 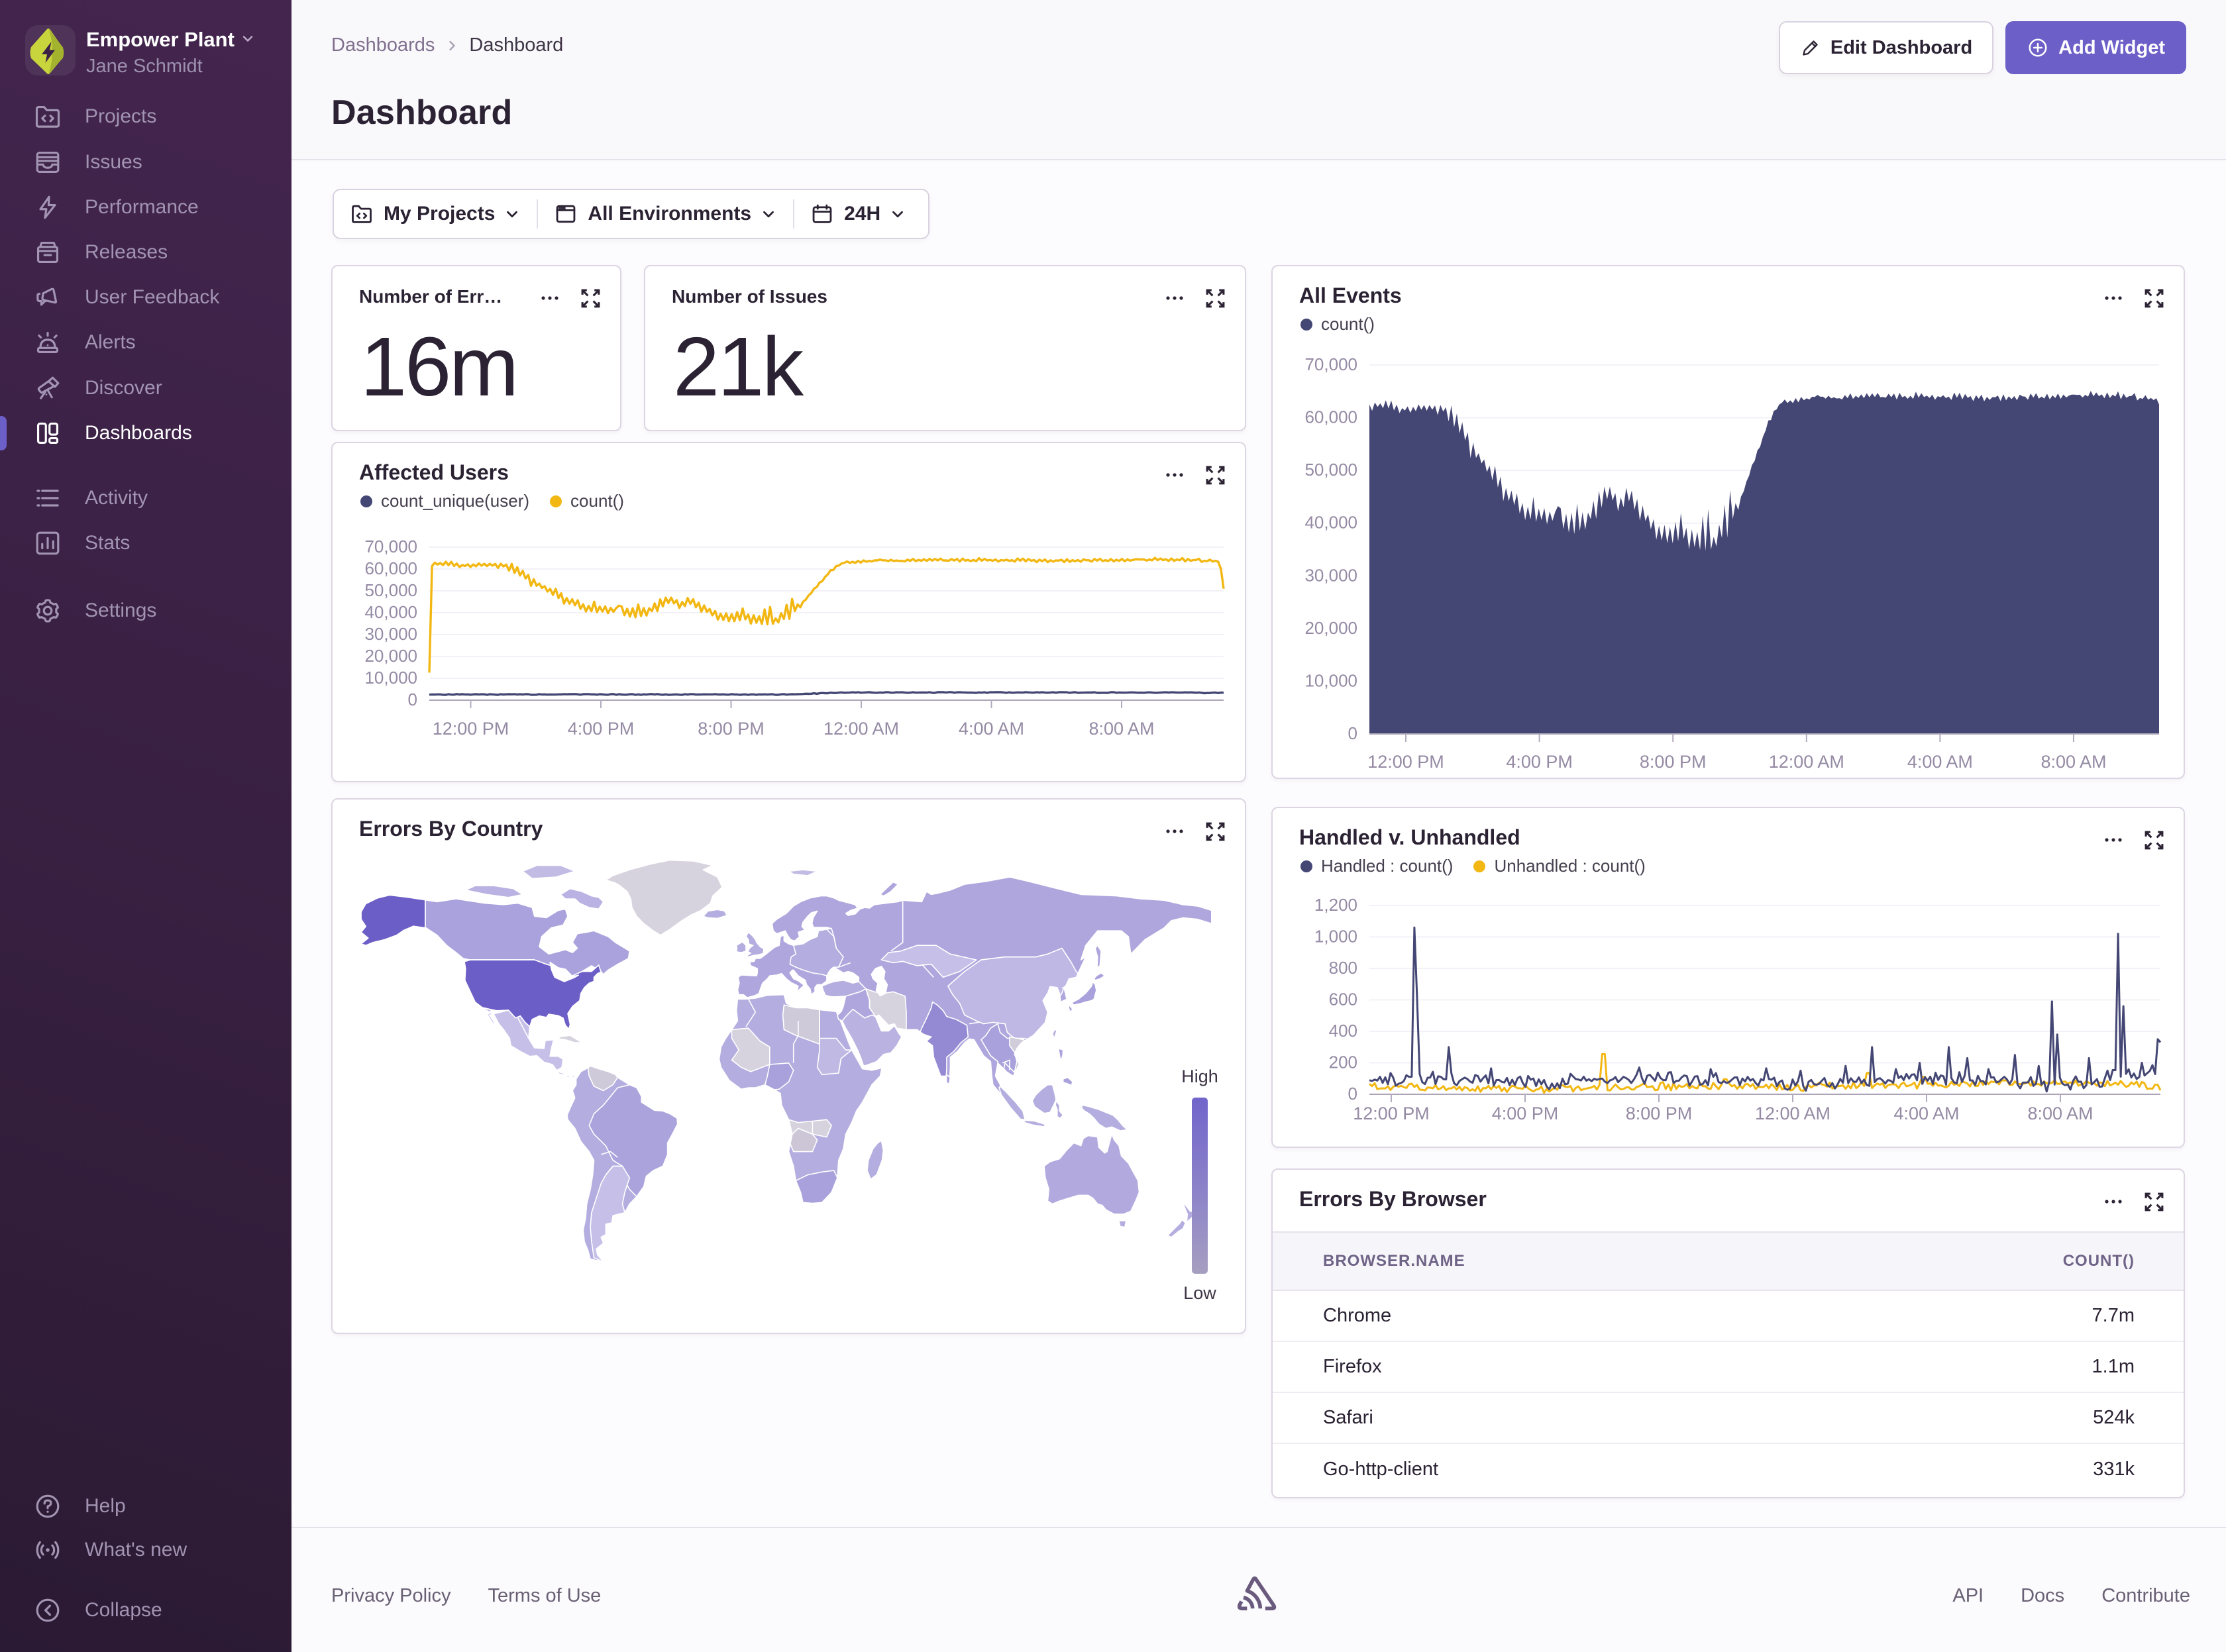 I want to click on svg-text: 200, so click(x=1343, y=1062).